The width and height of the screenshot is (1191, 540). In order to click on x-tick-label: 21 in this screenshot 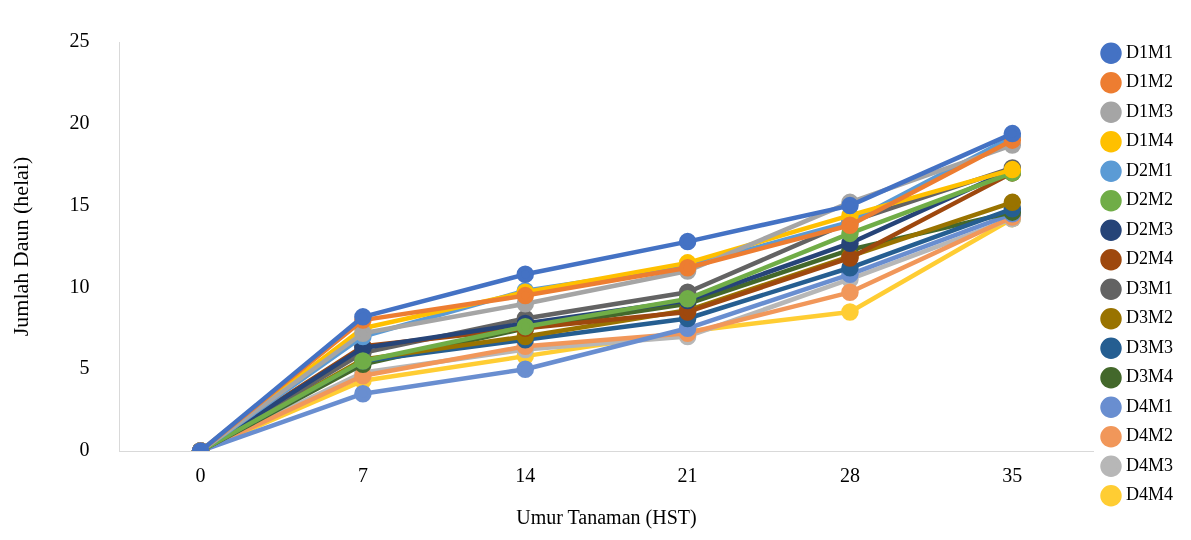, I will do `click(687, 475)`.